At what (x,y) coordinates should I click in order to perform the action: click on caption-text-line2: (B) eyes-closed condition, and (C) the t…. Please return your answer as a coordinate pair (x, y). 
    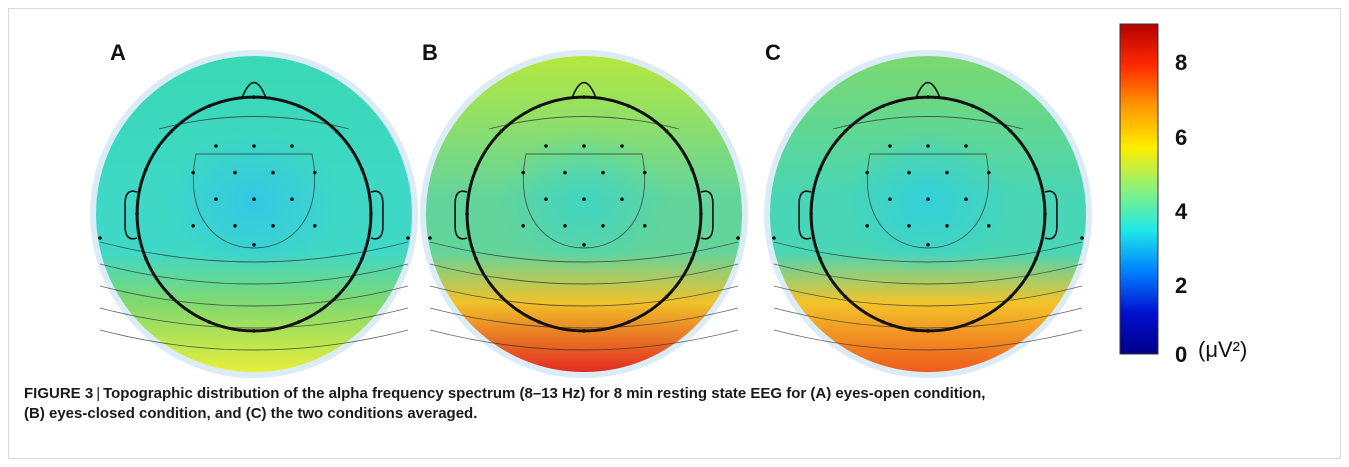
    Looking at the image, I should click on (251, 413).